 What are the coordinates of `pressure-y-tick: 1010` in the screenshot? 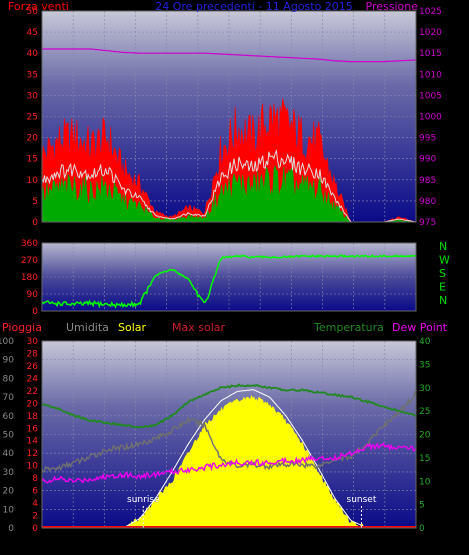 It's located at (430, 75).